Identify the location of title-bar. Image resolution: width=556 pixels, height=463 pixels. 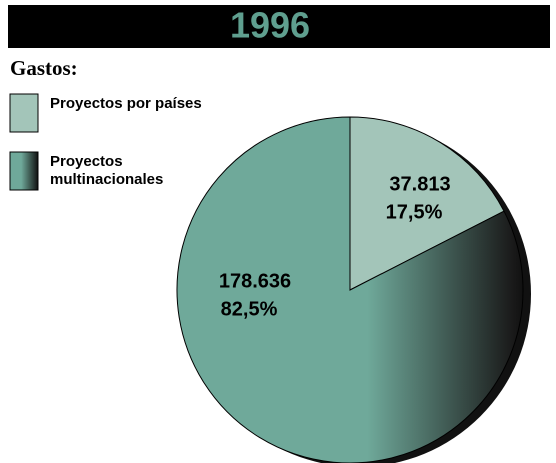
(279, 26).